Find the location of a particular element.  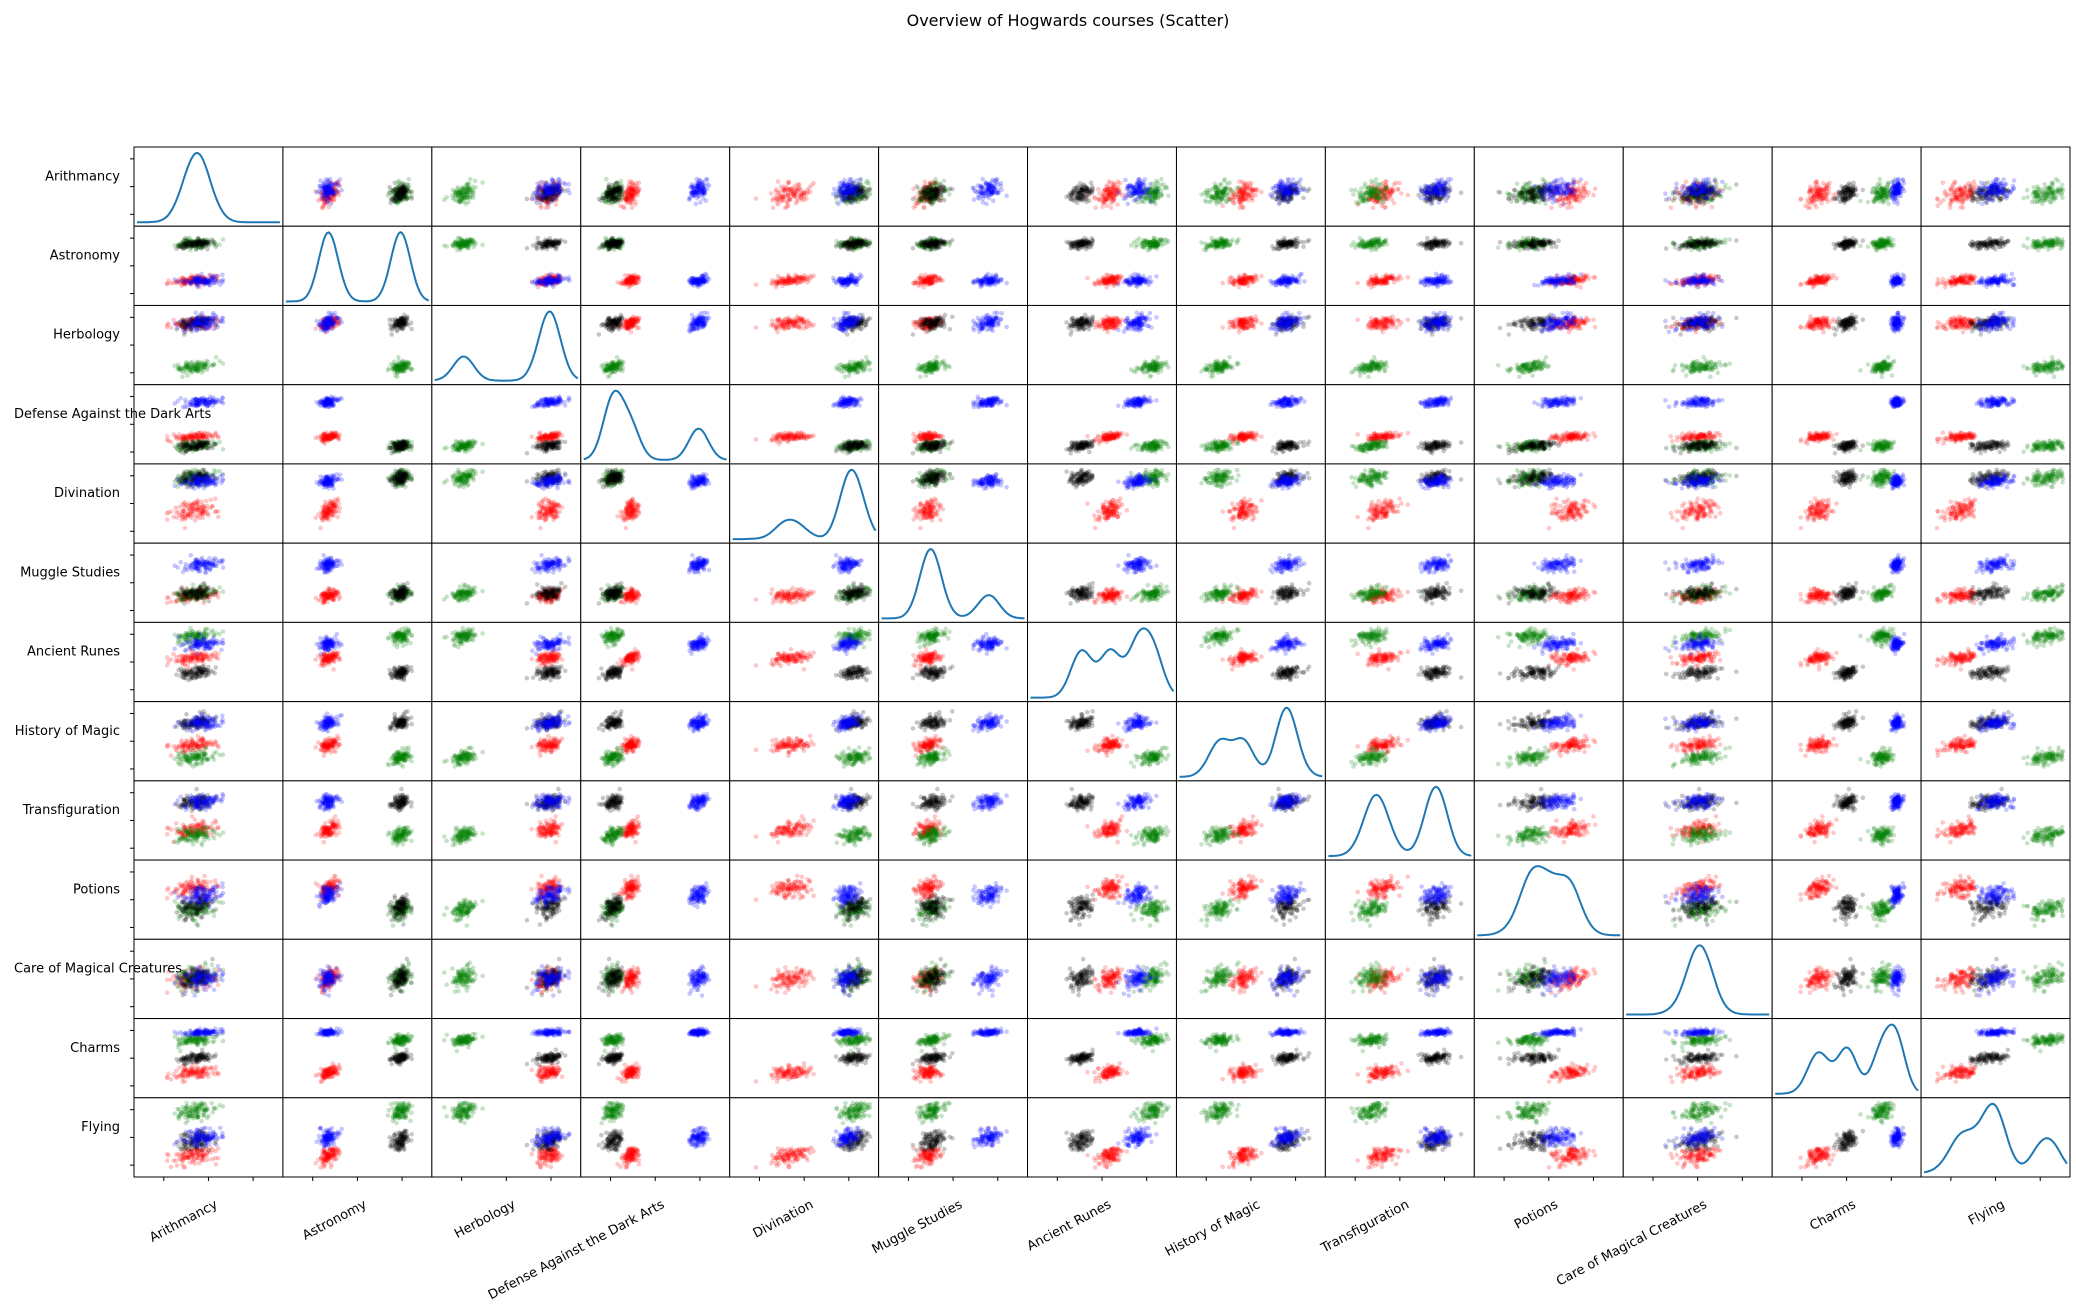

chart-title: Overview of Hogwards courses (Scatter) is located at coordinates (1068, 20).